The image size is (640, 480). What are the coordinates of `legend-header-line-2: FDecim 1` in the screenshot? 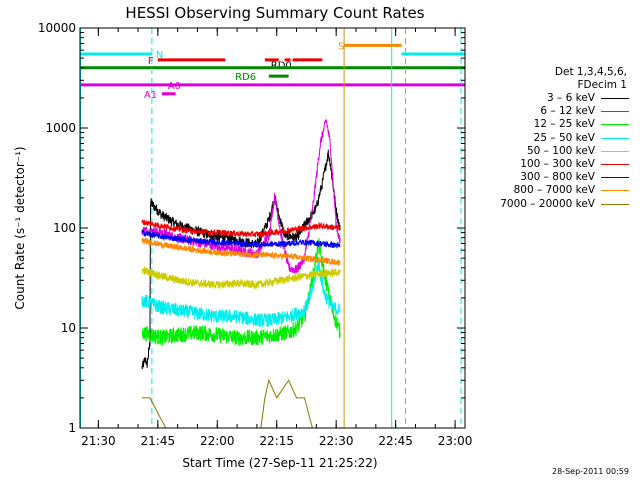 It's located at (602, 85).